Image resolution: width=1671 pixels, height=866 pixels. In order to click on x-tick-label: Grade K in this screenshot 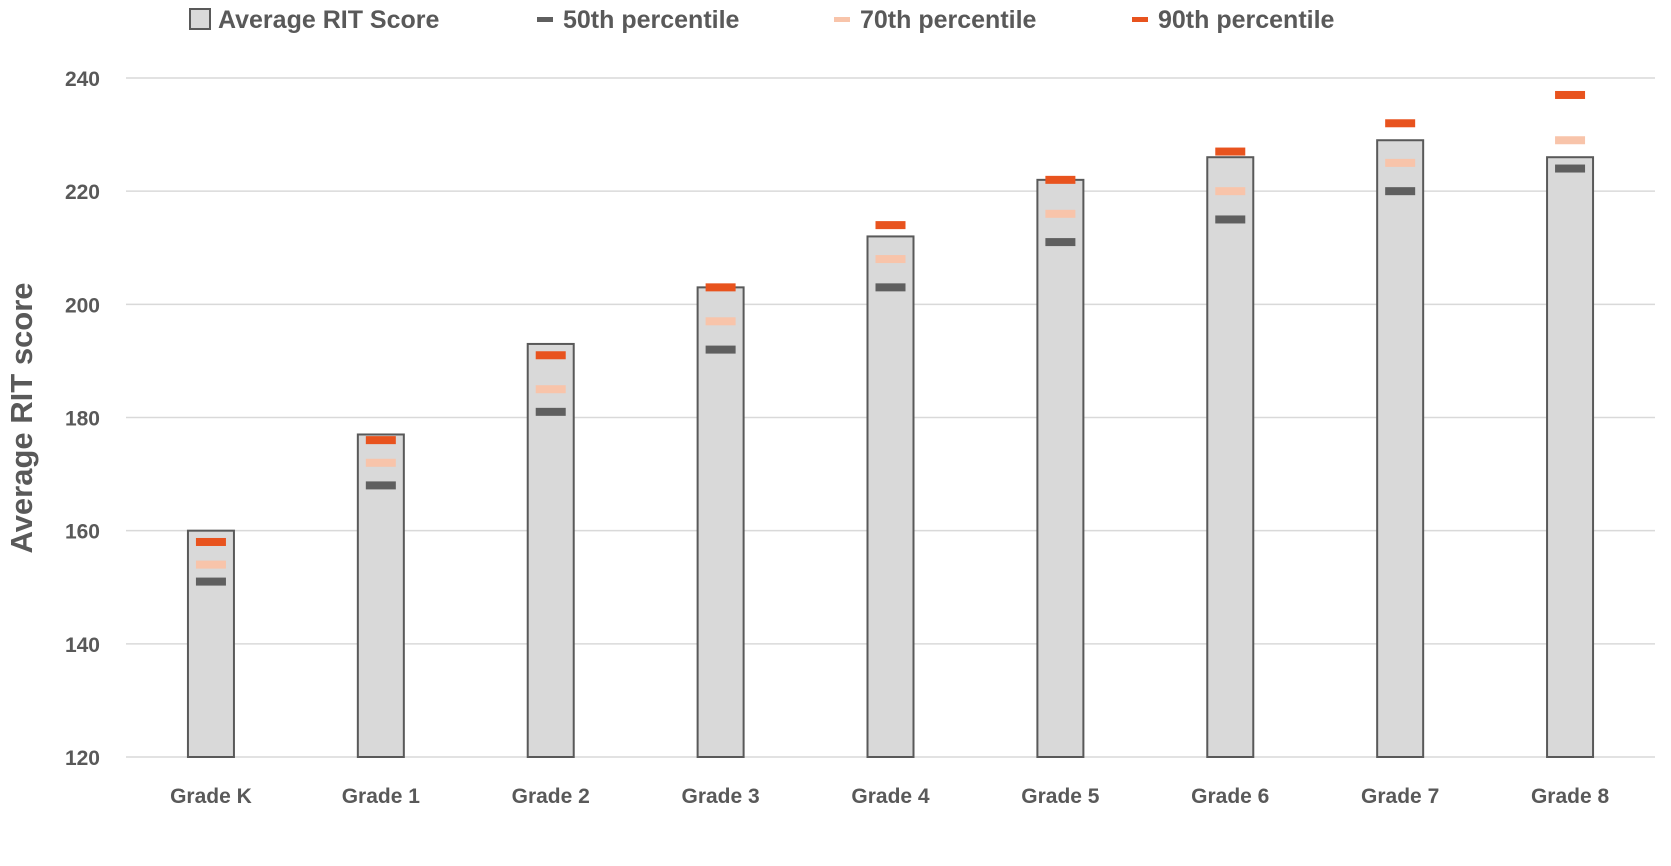, I will do `click(211, 796)`.